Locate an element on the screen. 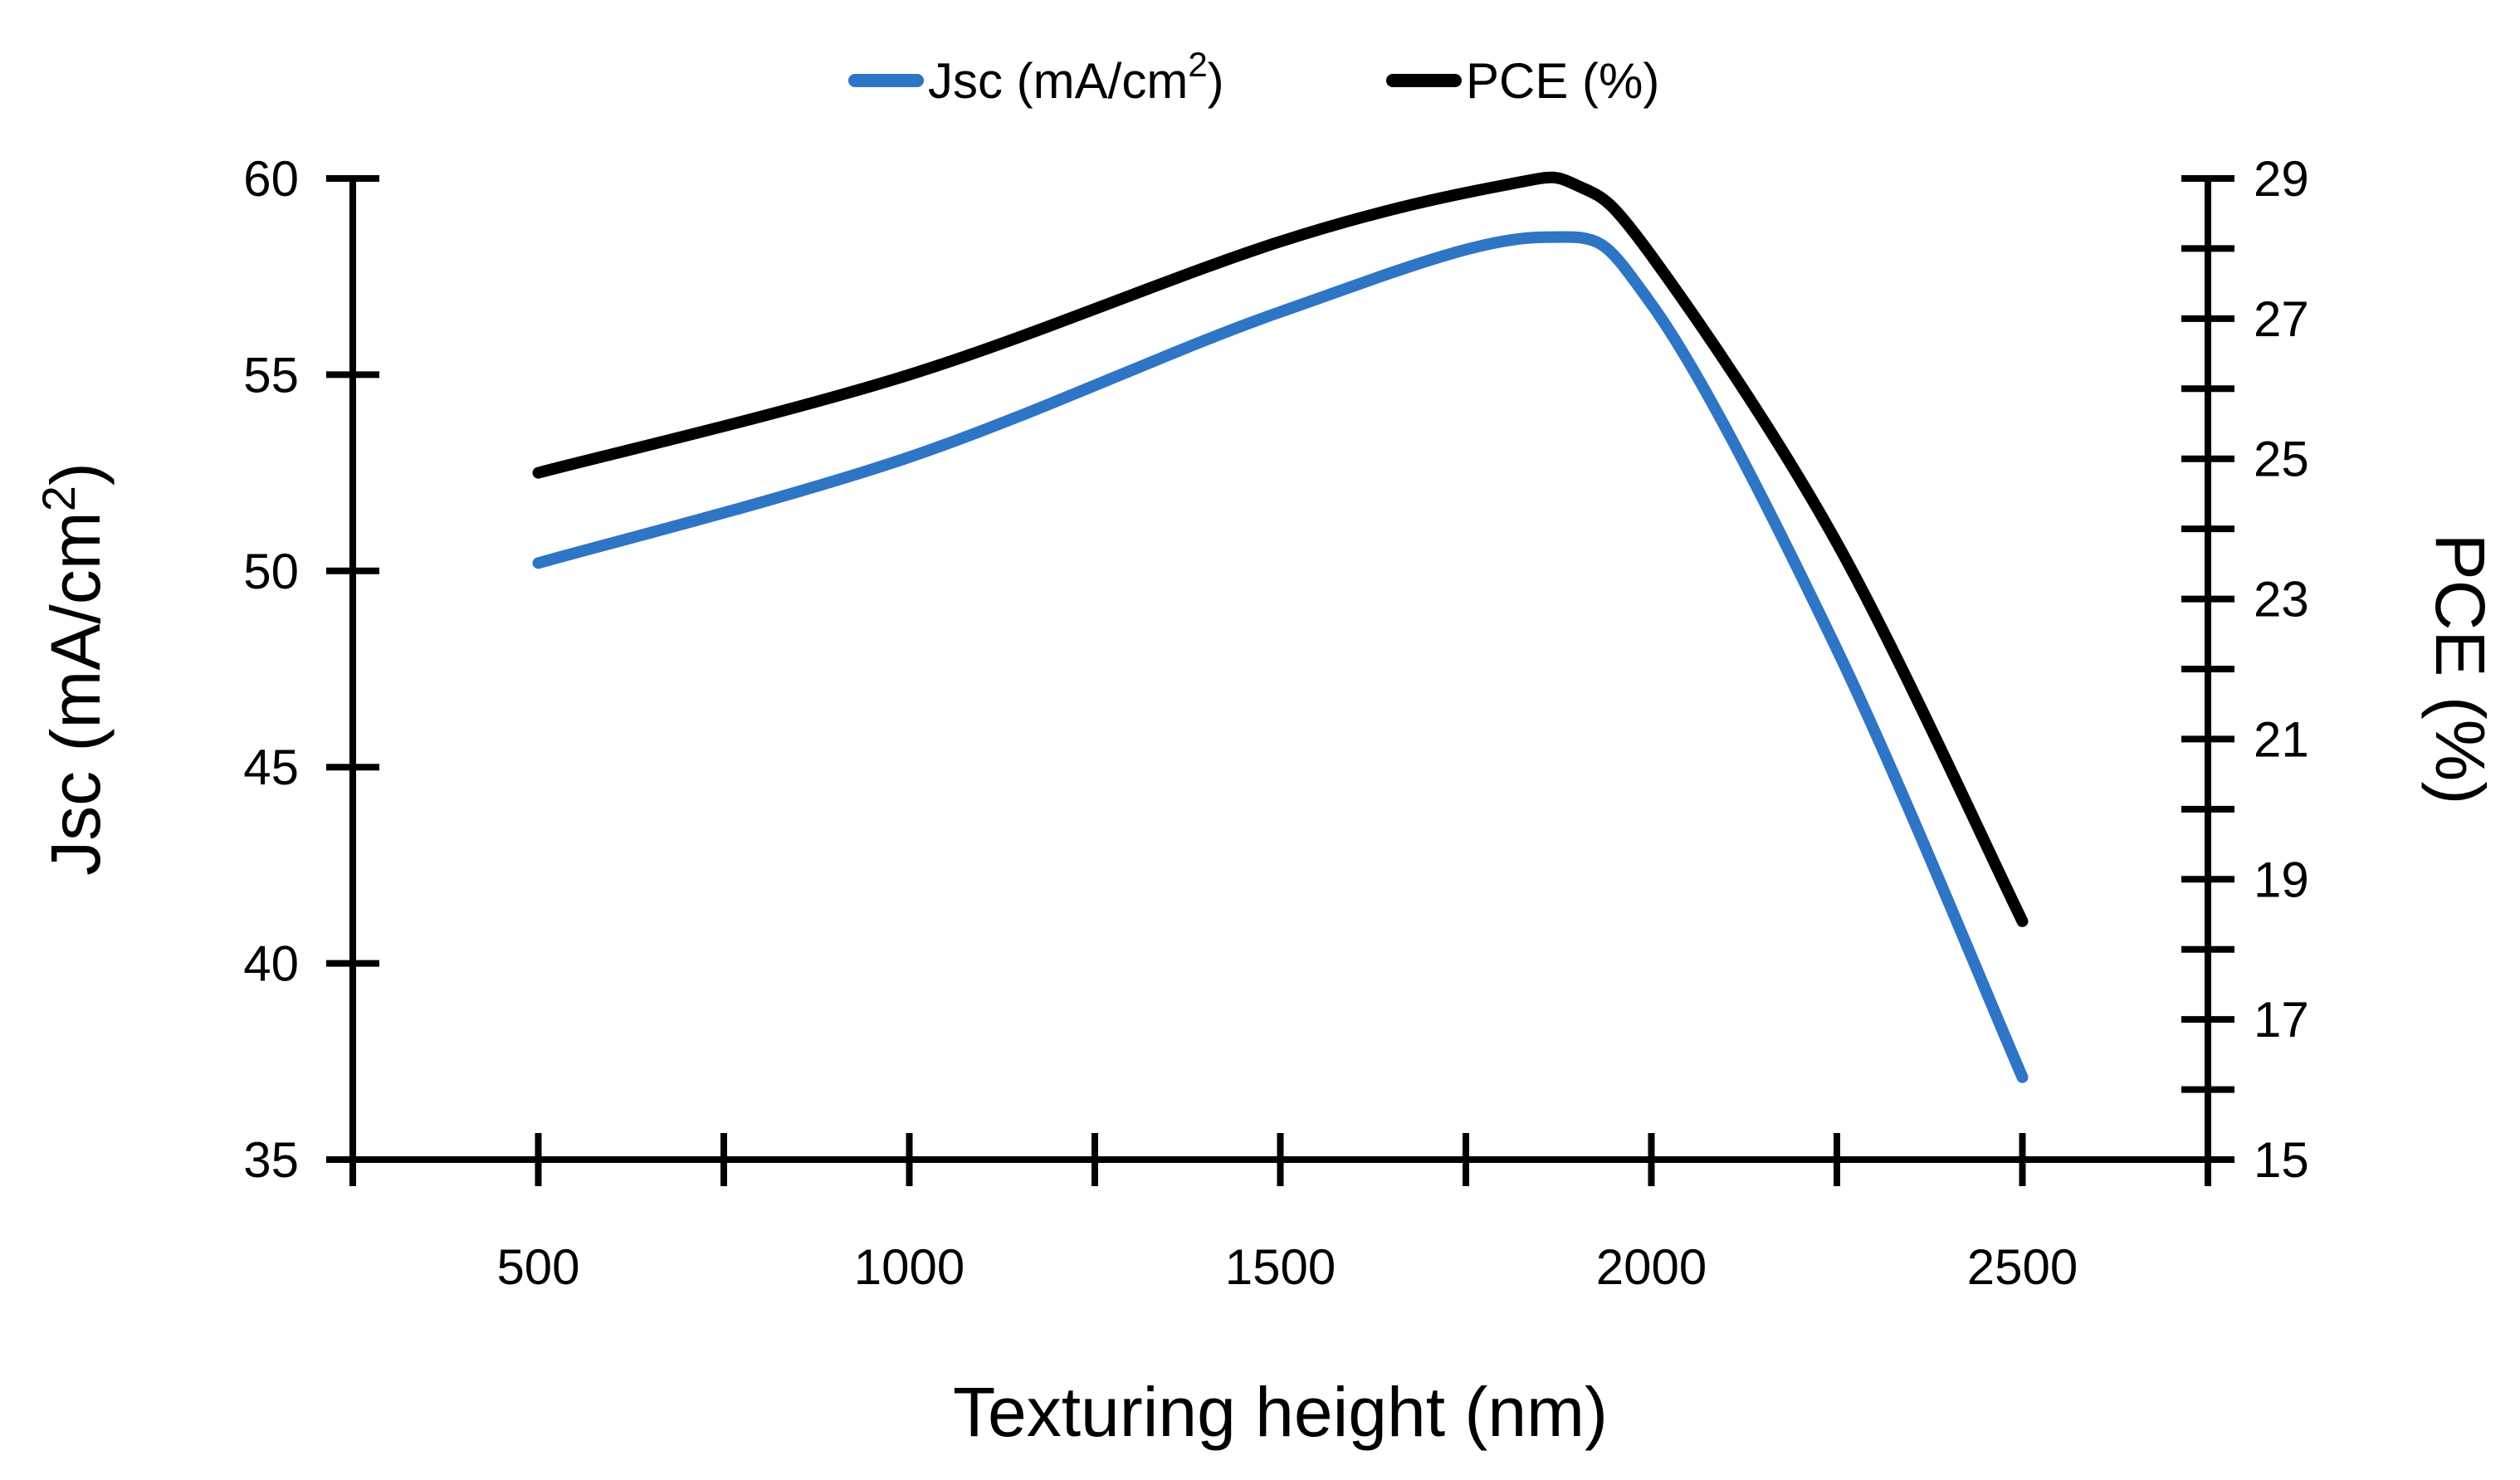 The height and width of the screenshot is (1480, 2520). legend: Jsc (mA/cm2) PCE (%) is located at coordinates (1253, 77).